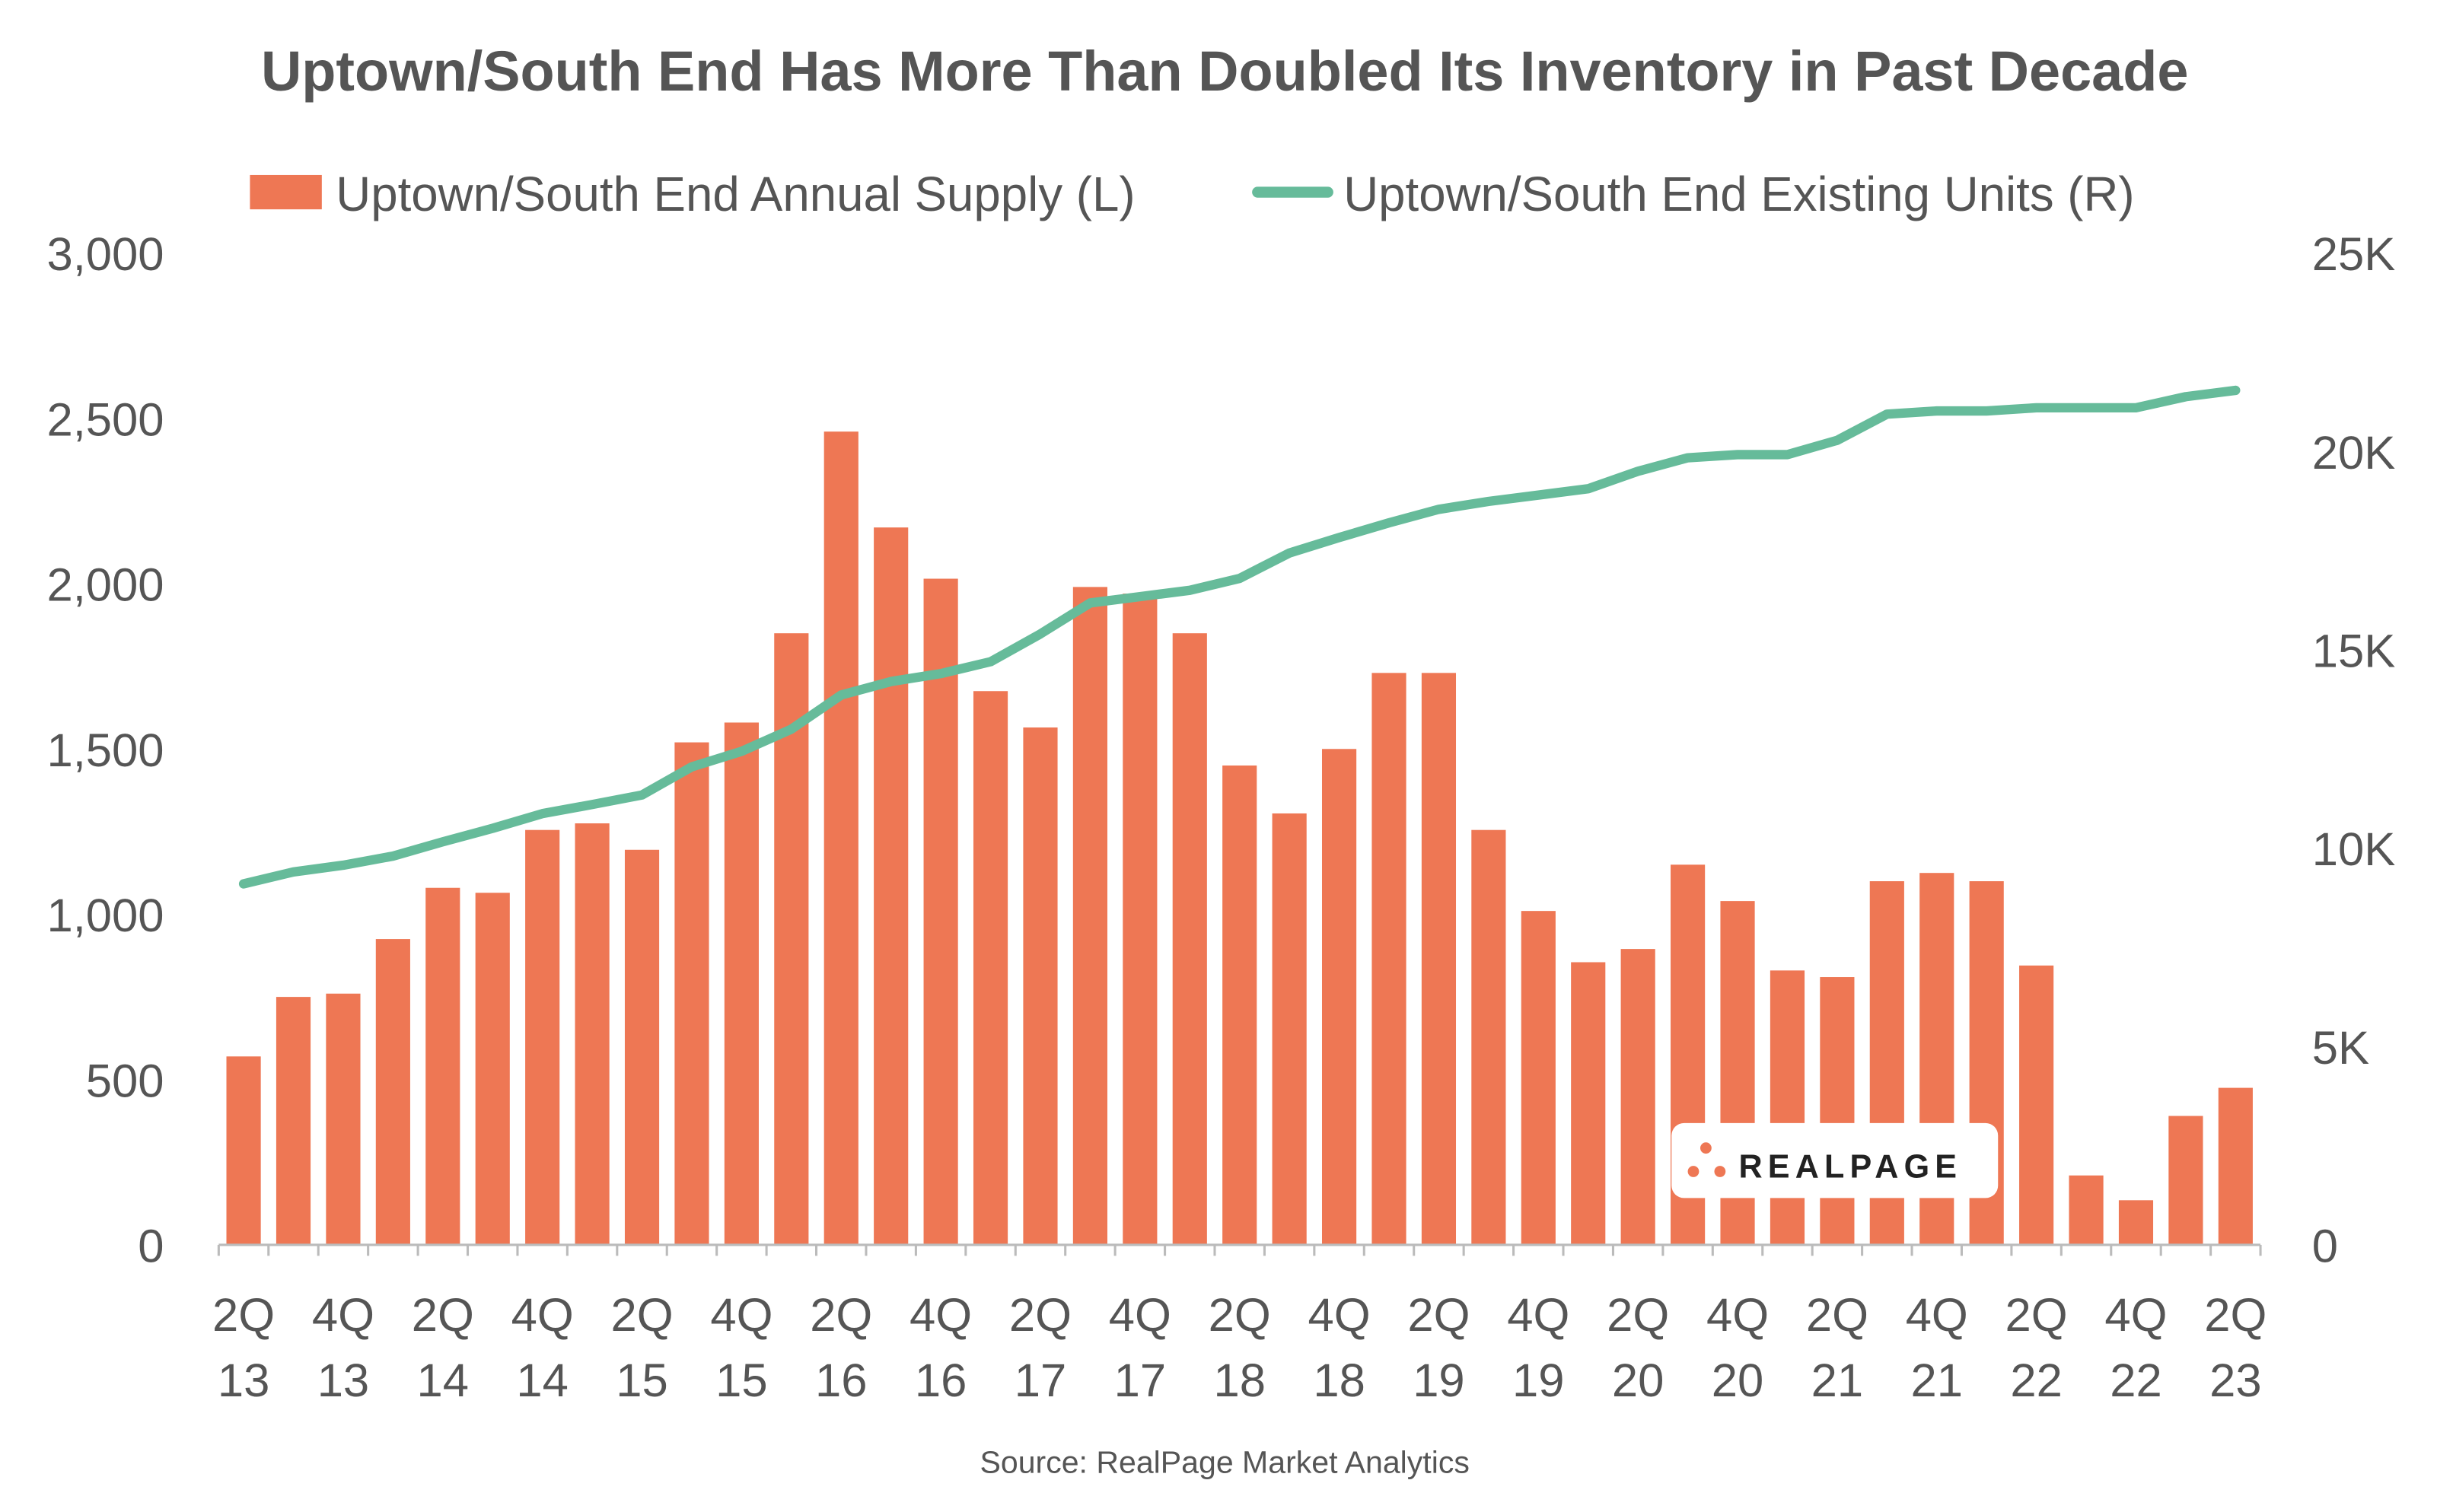  Describe the element at coordinates (2354, 254) in the screenshot. I see `y-right-tick-label: 25K` at that location.